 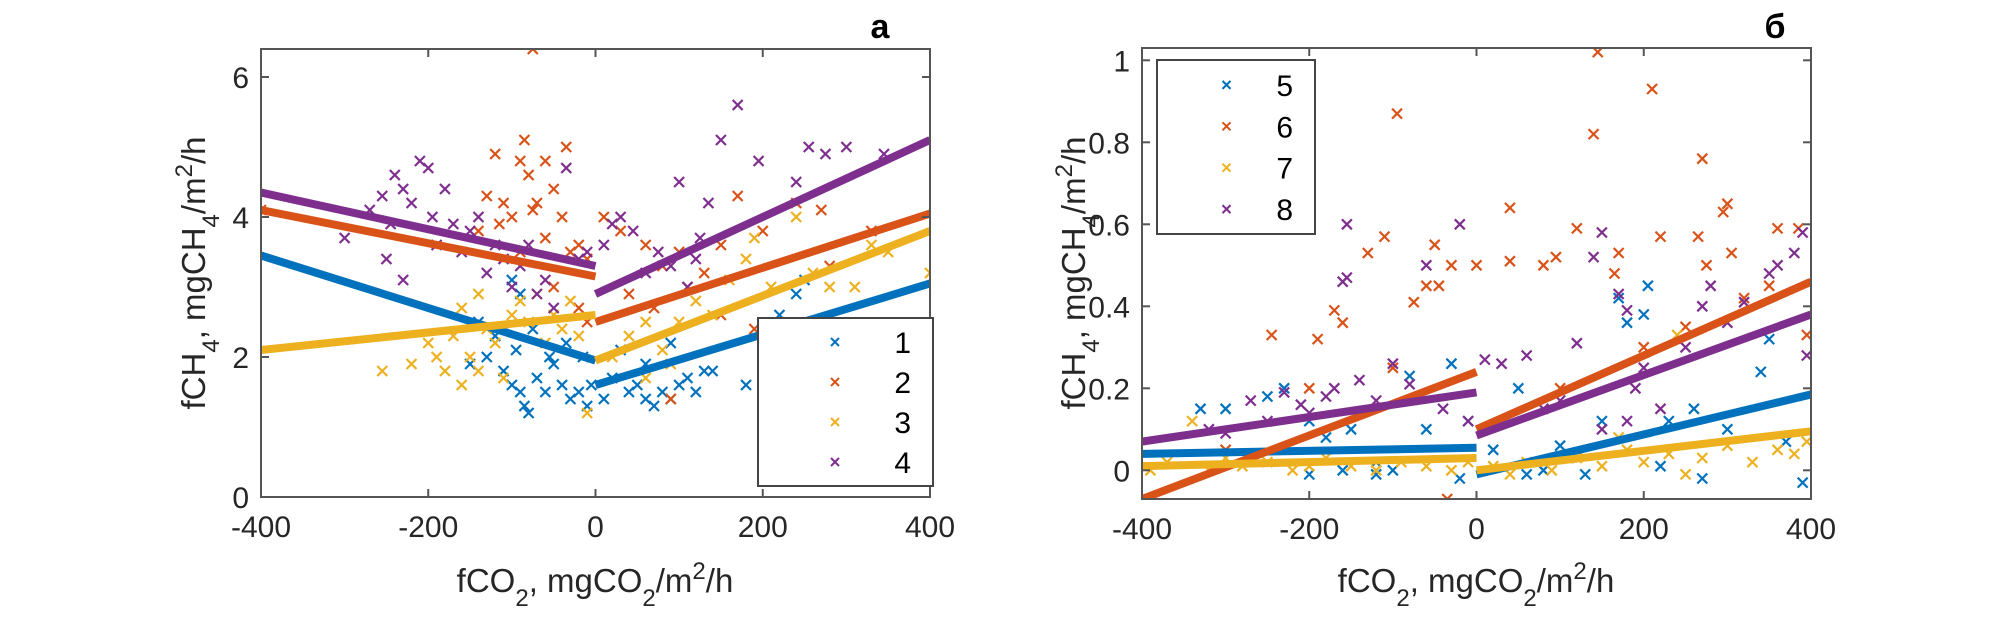 I want to click on fit-line-8-negative, so click(x=1310, y=417).